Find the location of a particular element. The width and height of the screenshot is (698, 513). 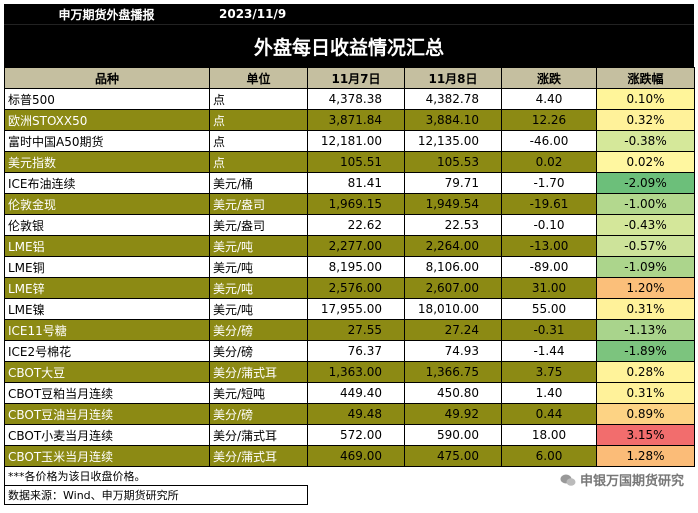

table-row: CBOT豆粕当月连续 美元/短吨 449.40 450.80 1.40 0.31% is located at coordinates (349, 393).